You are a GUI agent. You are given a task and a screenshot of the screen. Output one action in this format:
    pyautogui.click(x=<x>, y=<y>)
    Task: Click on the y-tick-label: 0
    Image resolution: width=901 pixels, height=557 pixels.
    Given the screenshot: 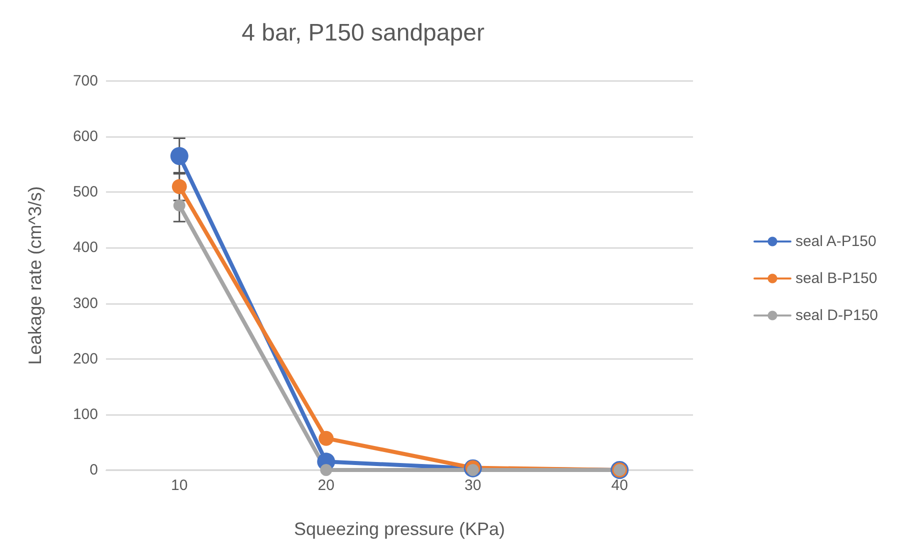 What is the action you would take?
    pyautogui.click(x=94, y=470)
    